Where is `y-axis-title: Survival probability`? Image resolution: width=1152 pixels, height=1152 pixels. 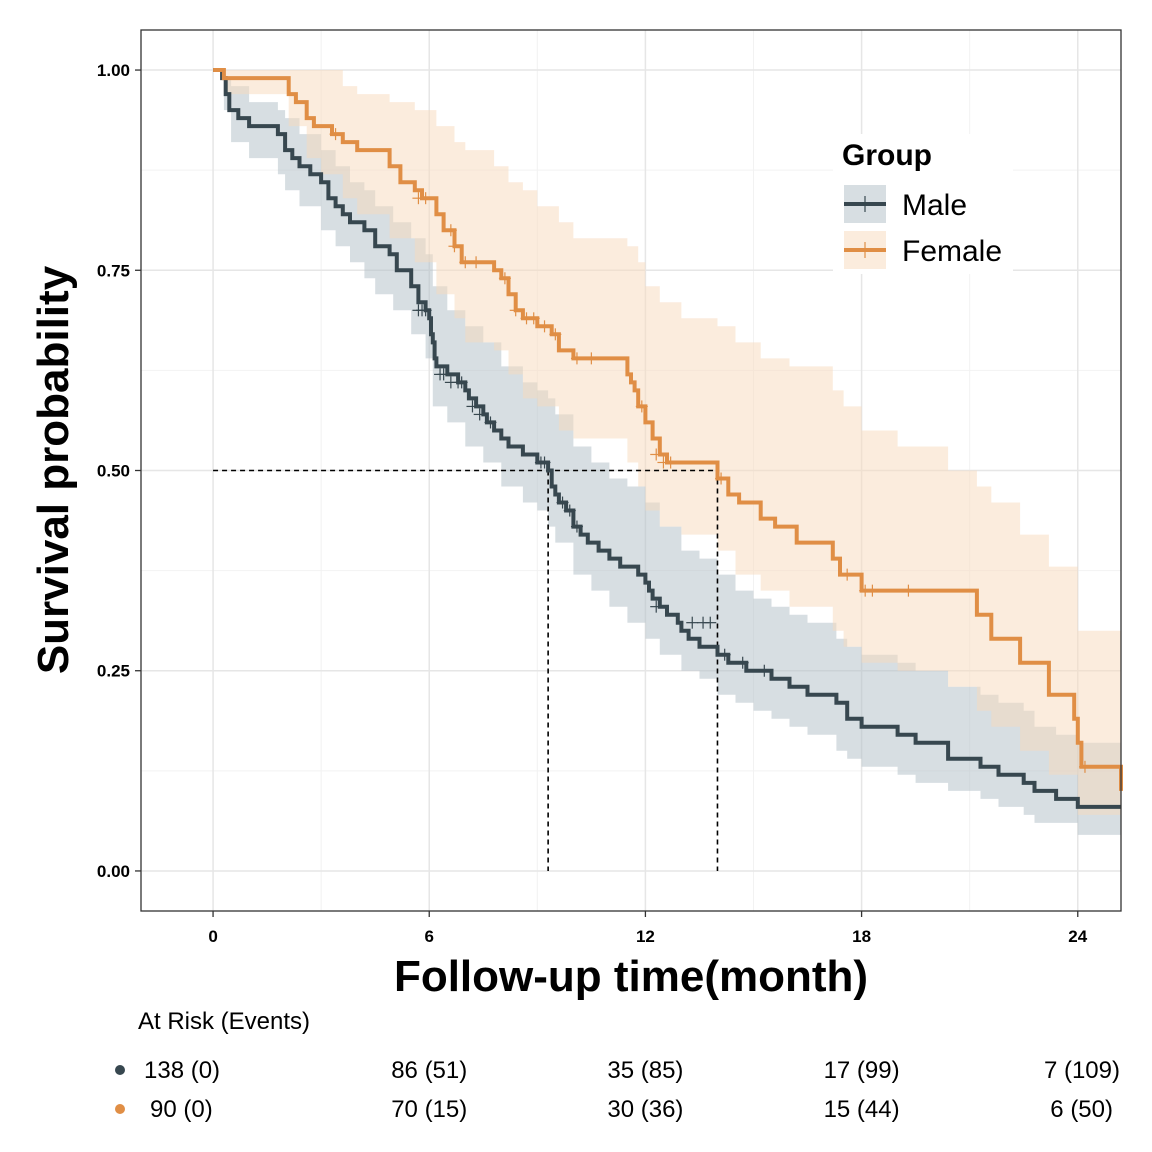
y-axis-title: Survival probability is located at coordinates (53, 469).